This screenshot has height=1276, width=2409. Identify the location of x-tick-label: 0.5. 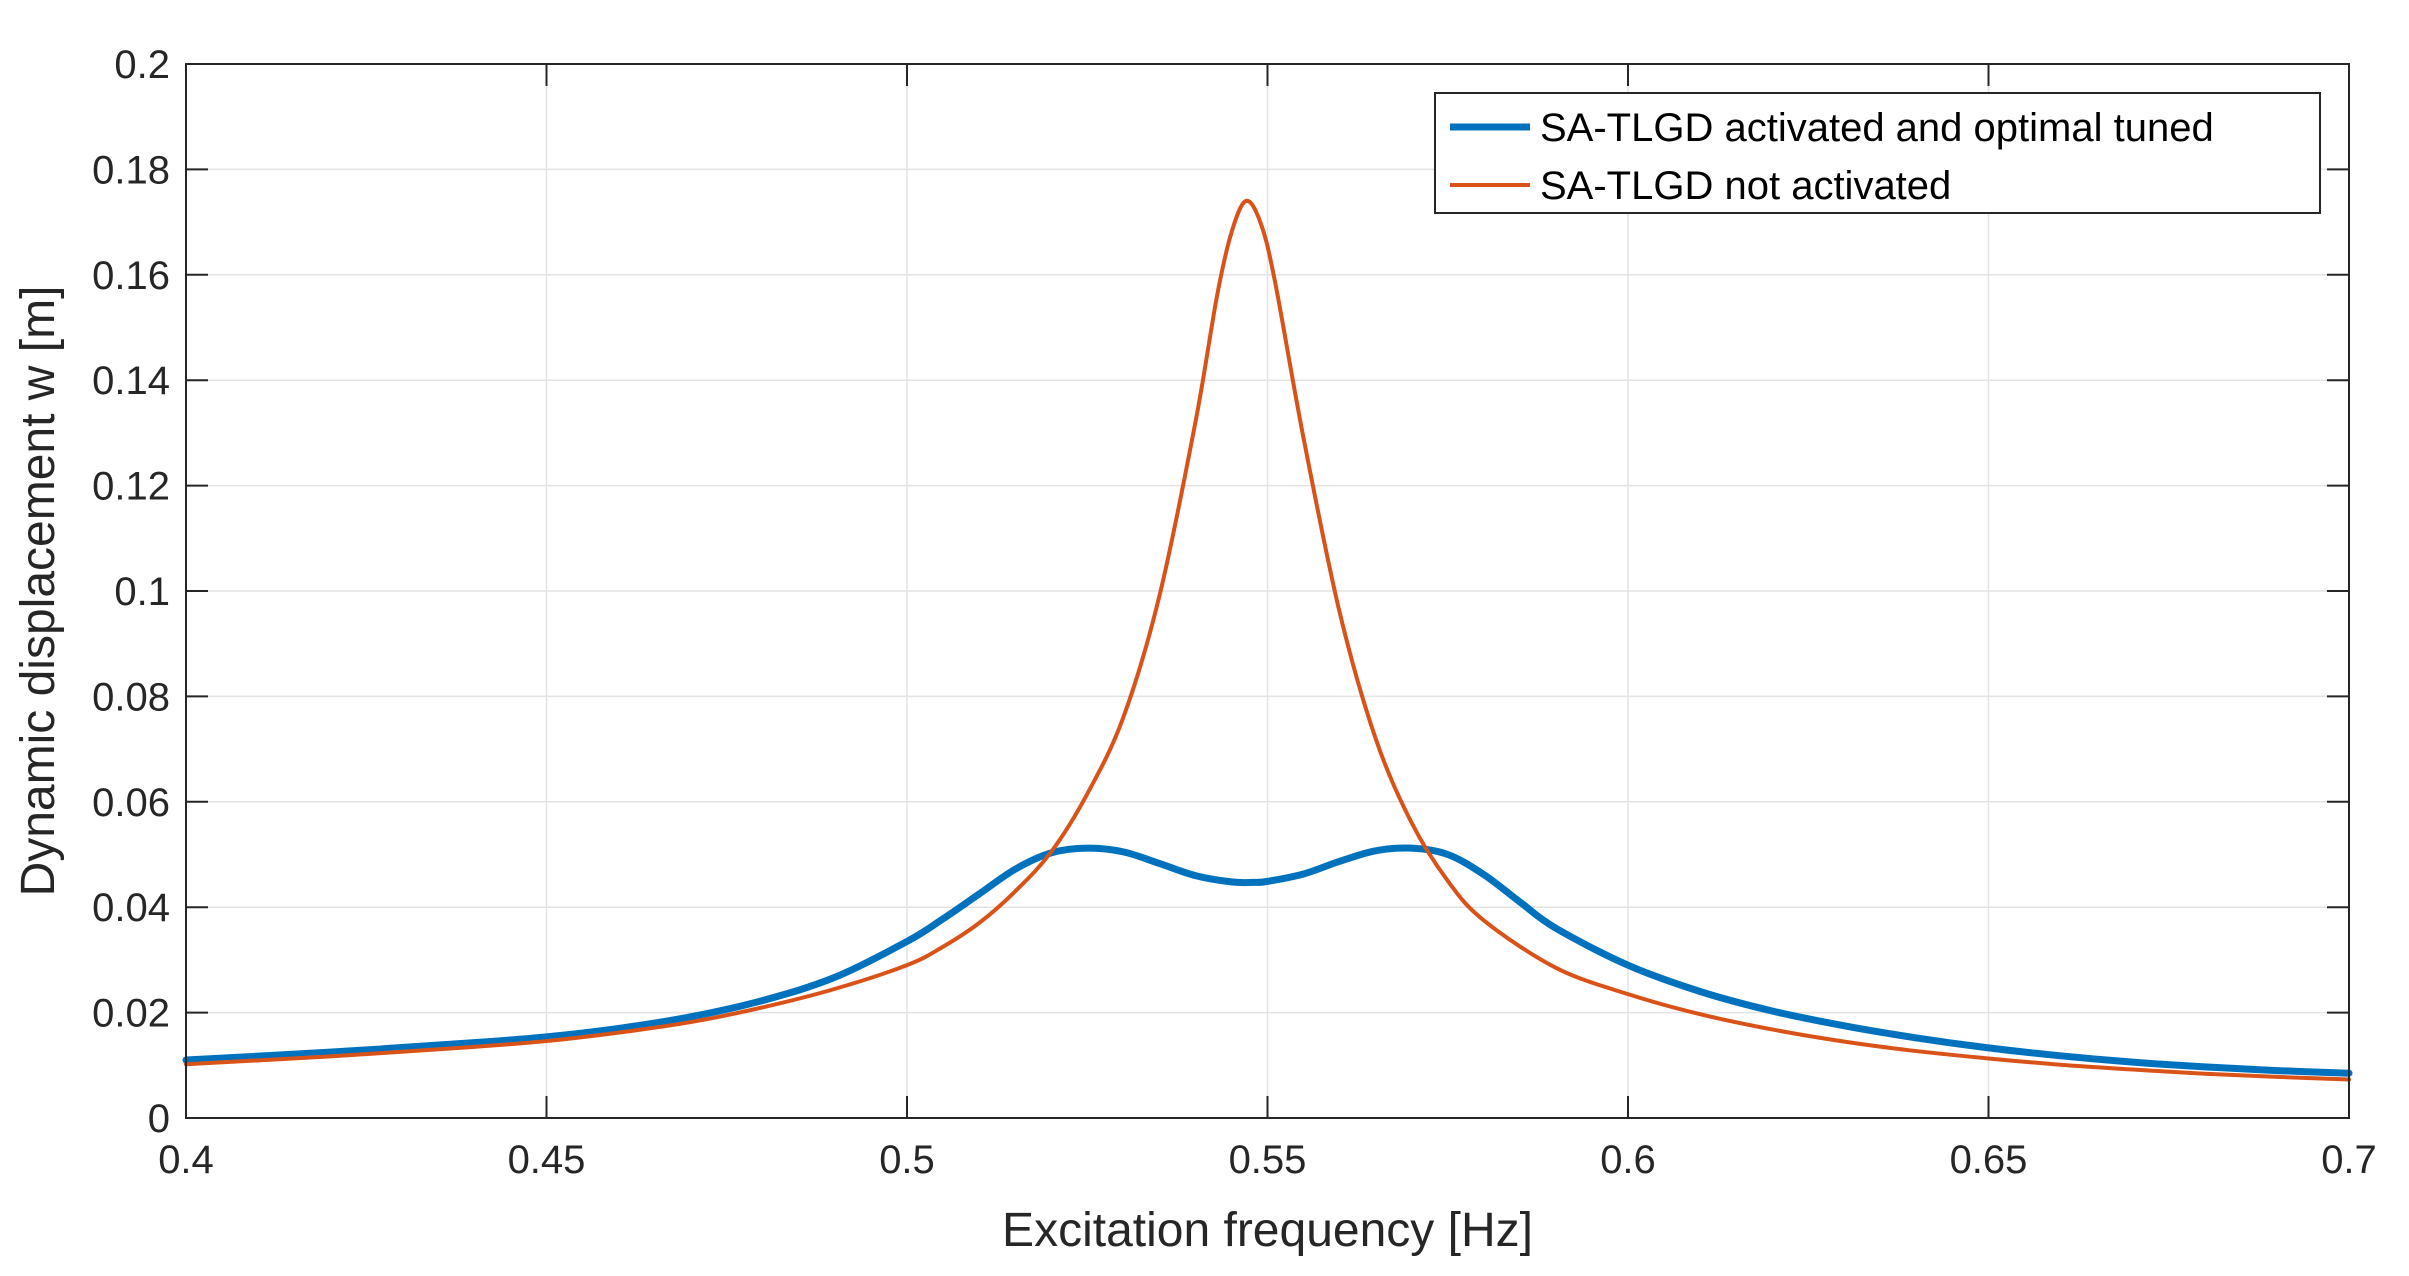
(907, 1160).